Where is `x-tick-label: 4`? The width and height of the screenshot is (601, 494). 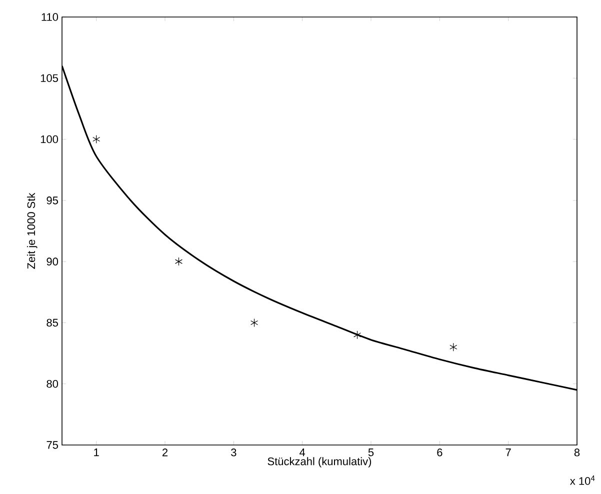
x-tick-label: 4 is located at coordinates (303, 452).